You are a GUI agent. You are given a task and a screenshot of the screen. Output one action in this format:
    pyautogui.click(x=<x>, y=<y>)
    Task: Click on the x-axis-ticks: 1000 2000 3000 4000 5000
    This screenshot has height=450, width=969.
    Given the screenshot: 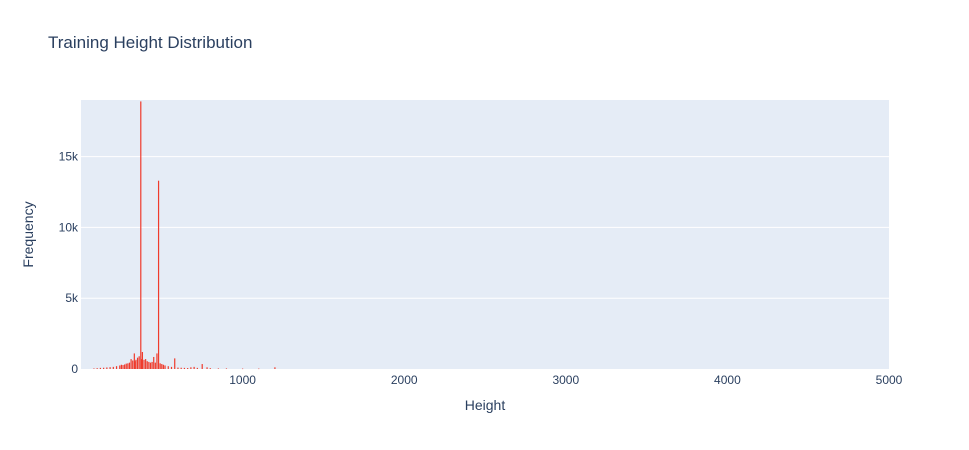 What is the action you would take?
    pyautogui.click(x=565, y=380)
    